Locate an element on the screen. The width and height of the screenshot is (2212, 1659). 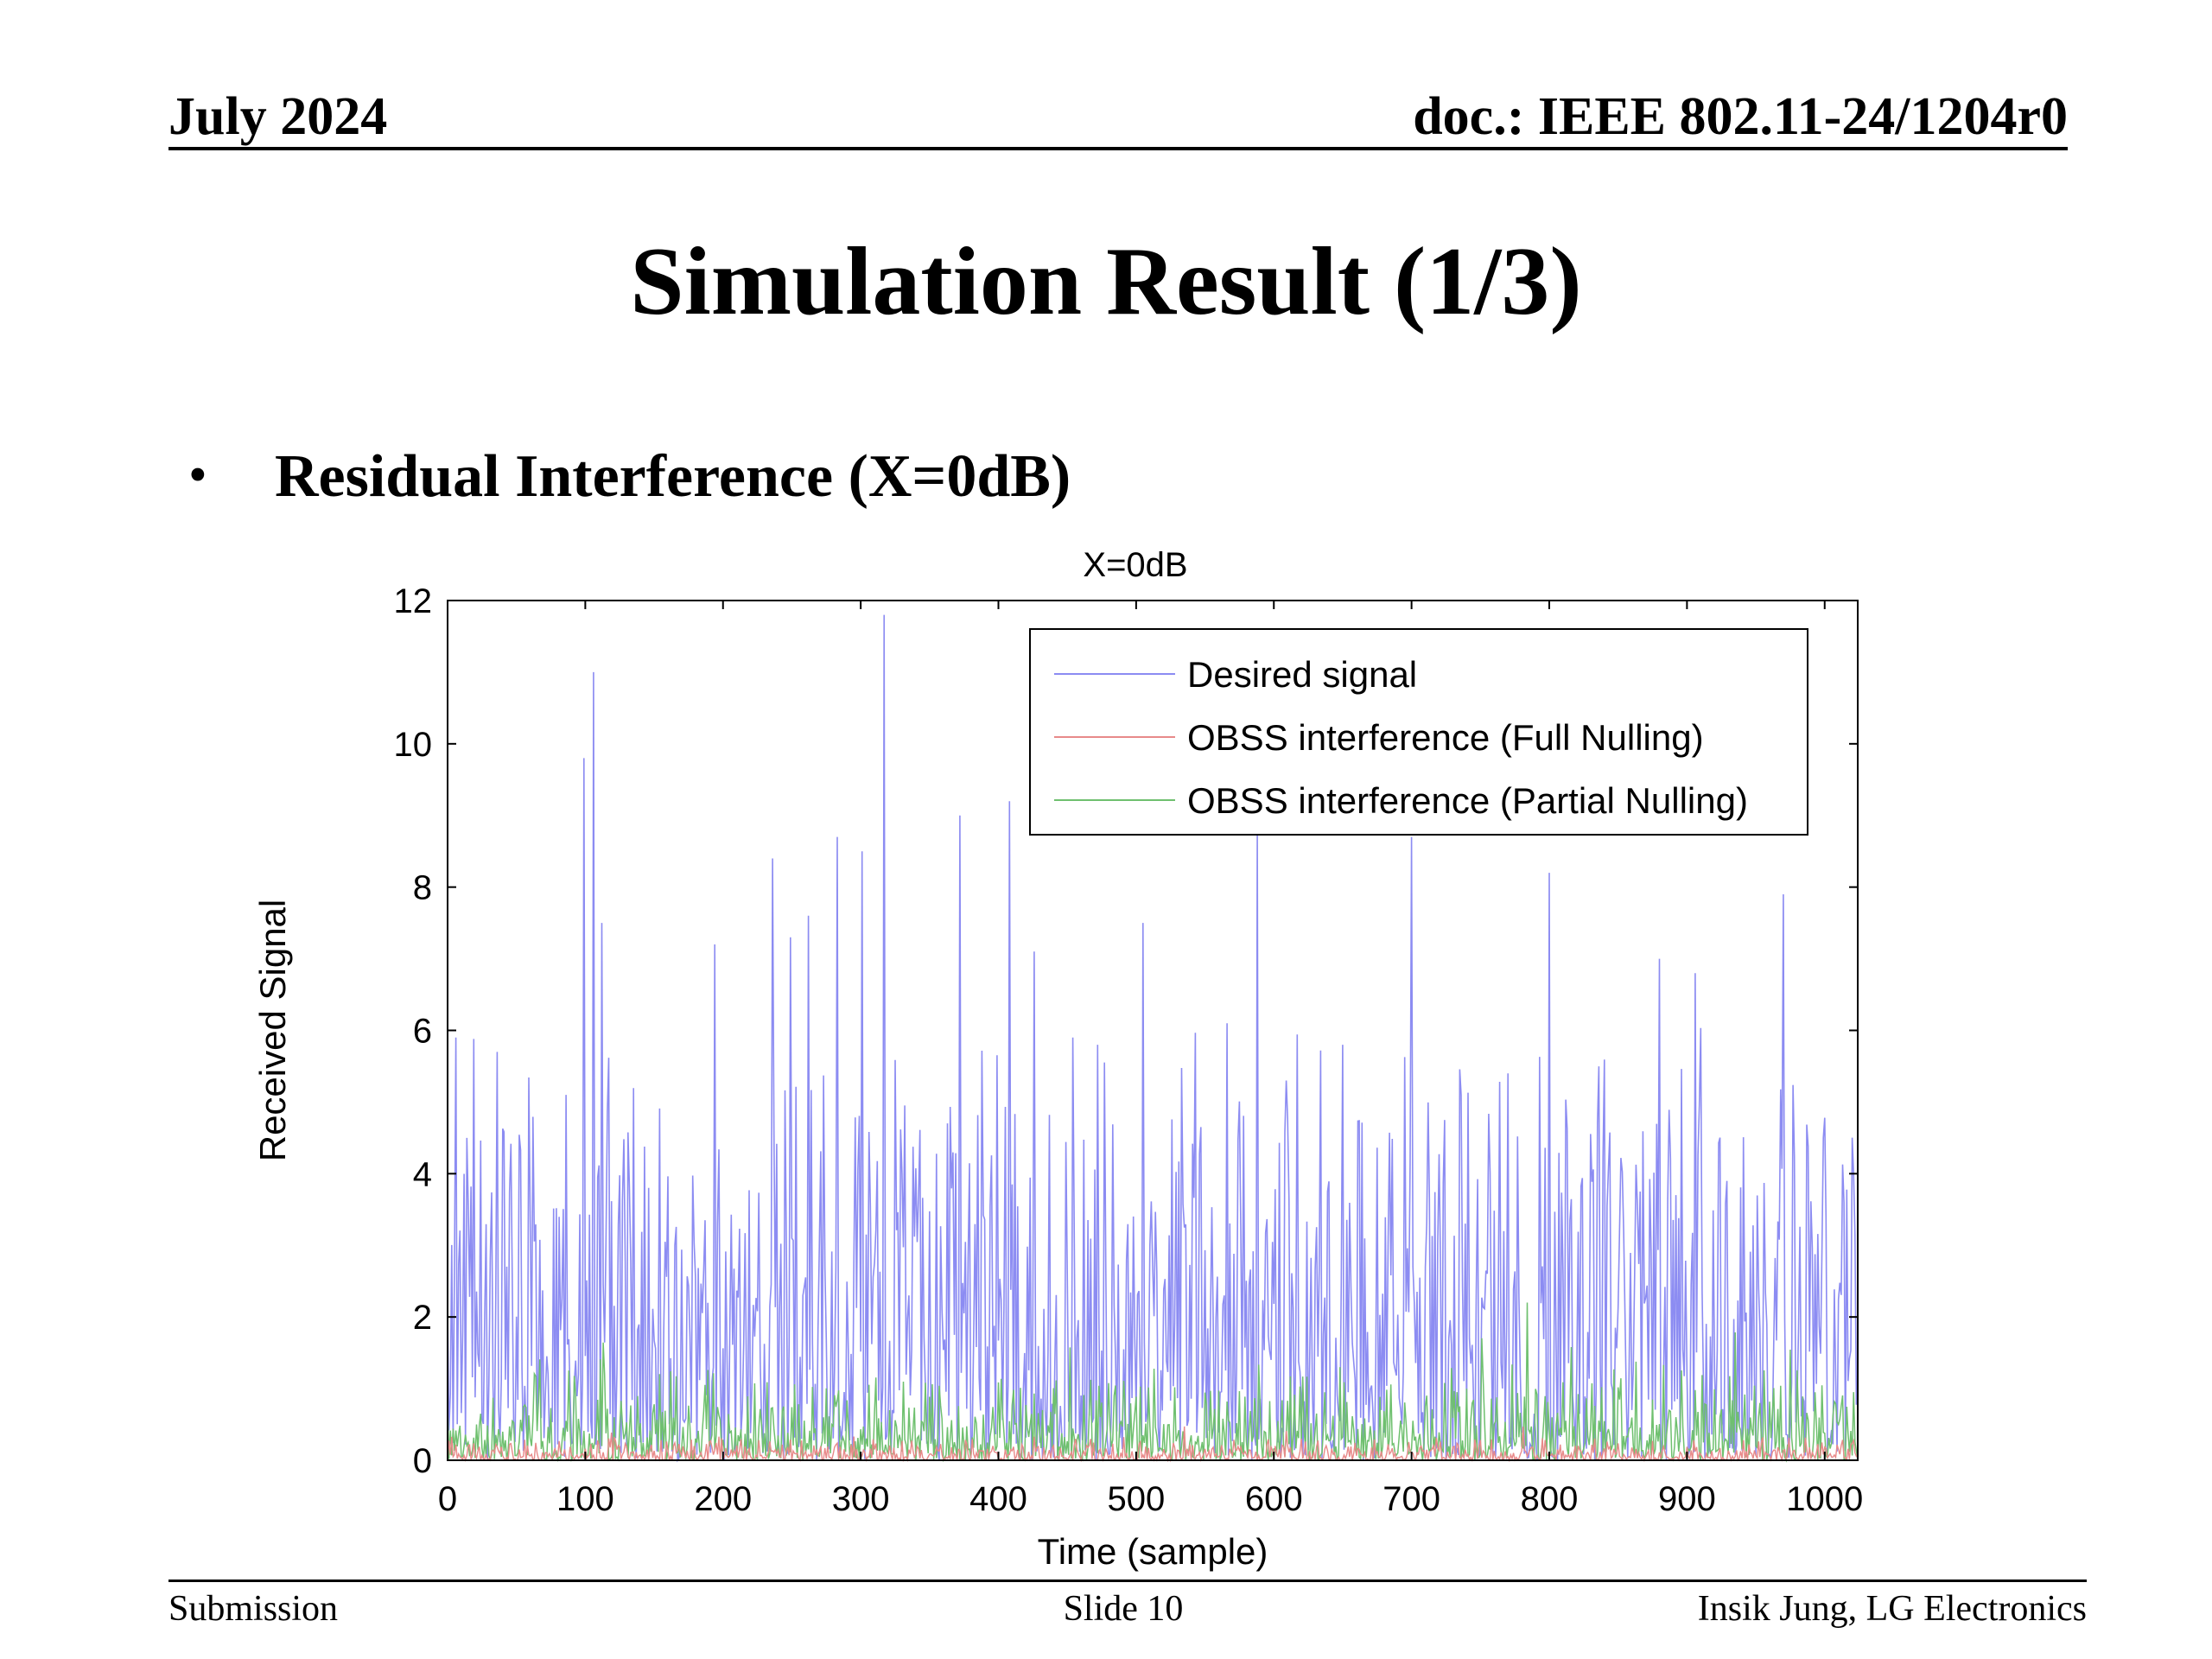
x-tick-label: 300 is located at coordinates (861, 1499).